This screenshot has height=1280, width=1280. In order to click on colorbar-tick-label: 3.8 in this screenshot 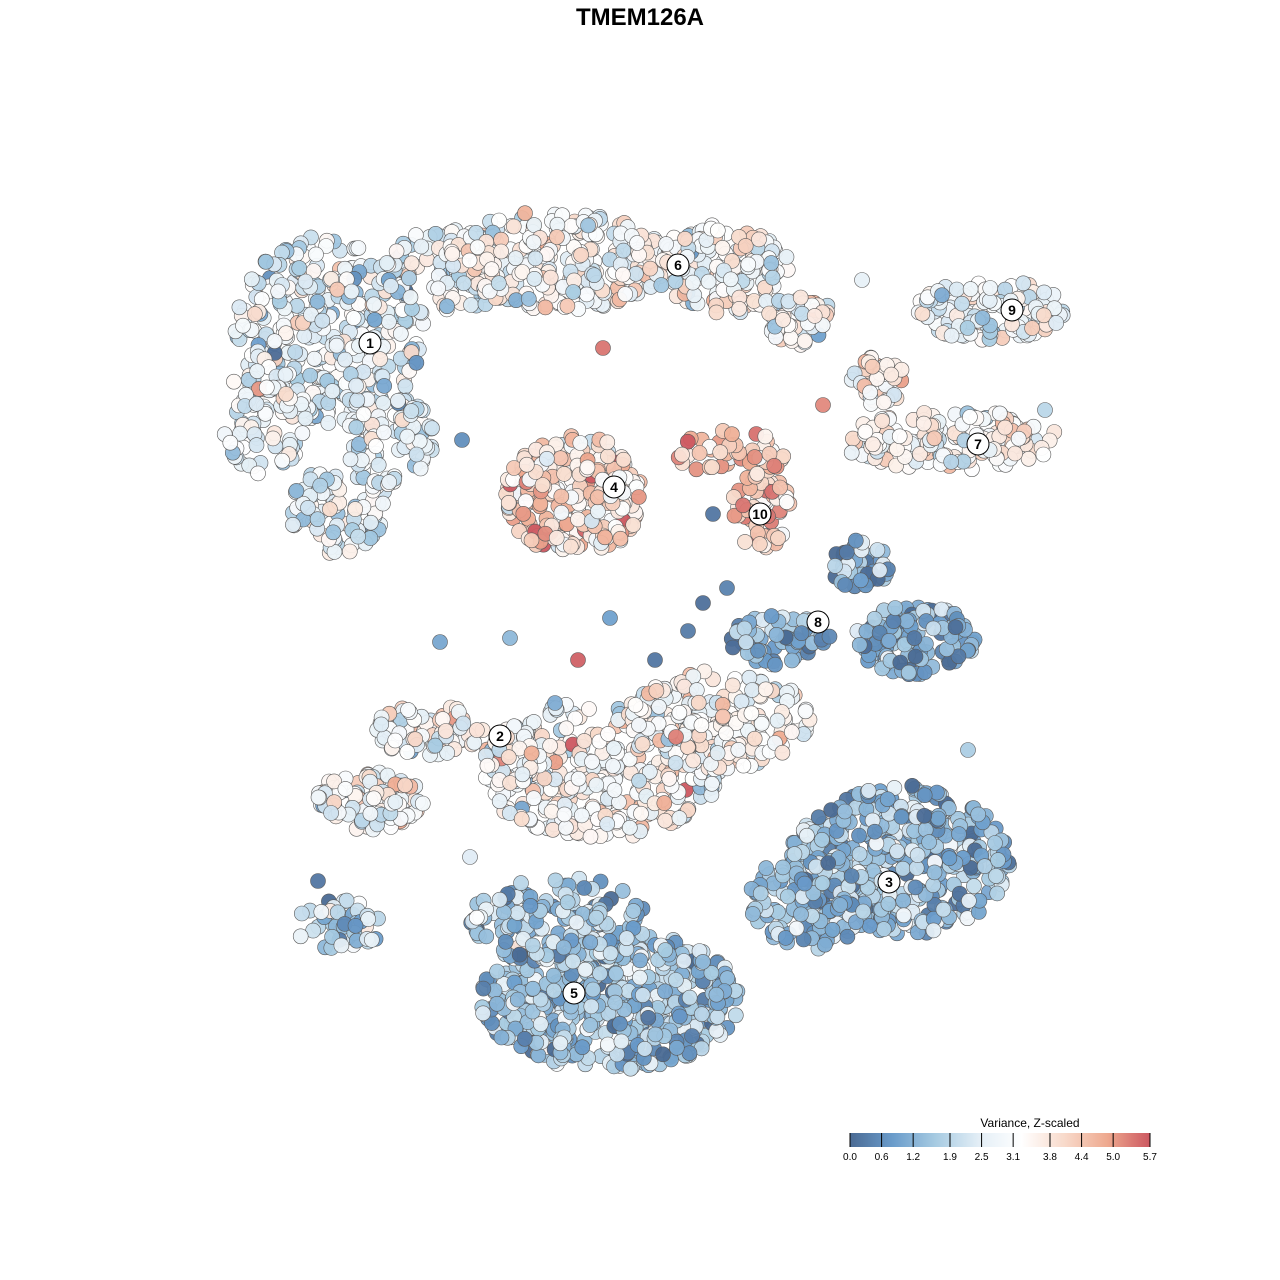, I will do `click(1050, 1157)`.